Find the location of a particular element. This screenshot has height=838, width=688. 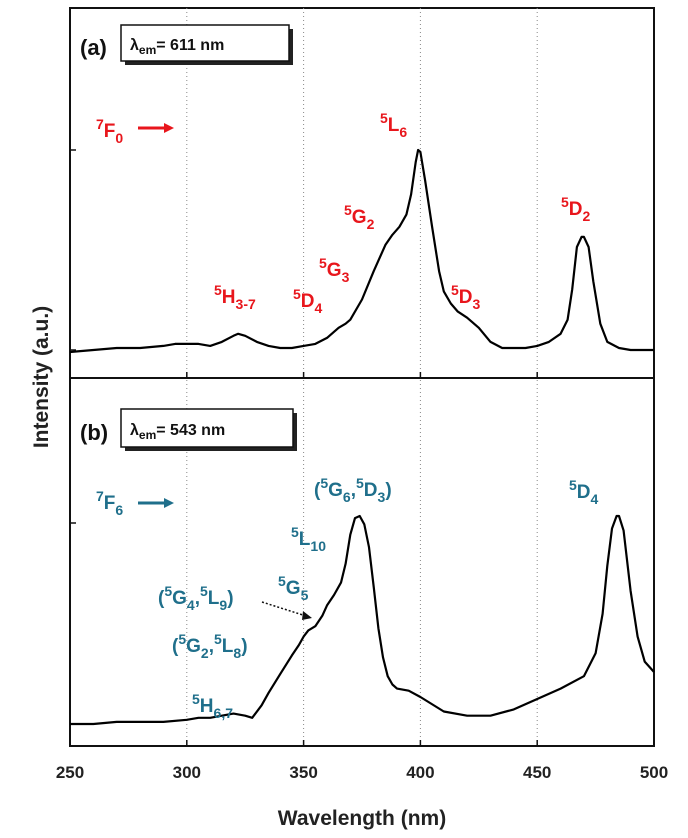

x-tick-label-250: 250 is located at coordinates (70, 772).